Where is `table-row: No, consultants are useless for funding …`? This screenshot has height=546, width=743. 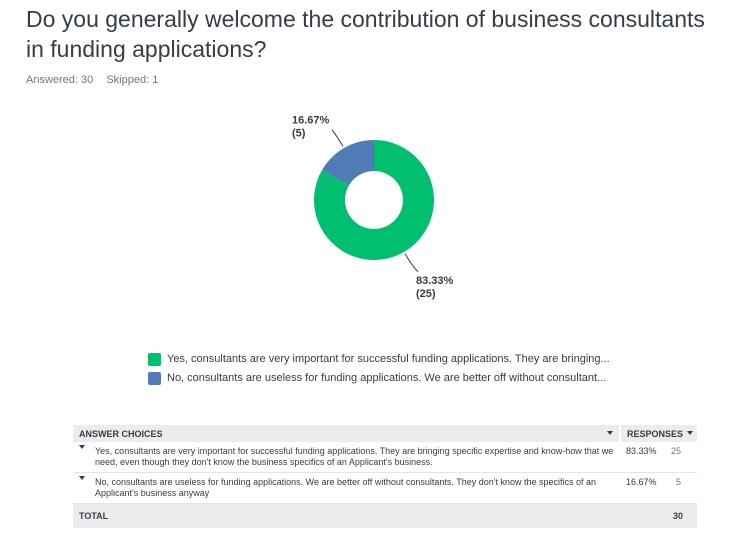
table-row: No, consultants are useless for funding … is located at coordinates (385, 488).